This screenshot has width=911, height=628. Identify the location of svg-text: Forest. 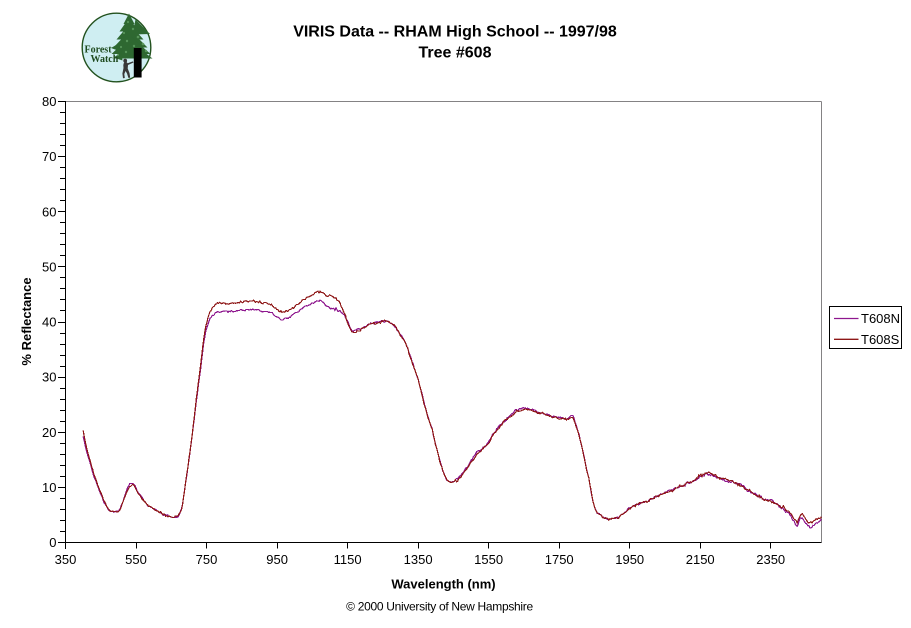
(99, 50).